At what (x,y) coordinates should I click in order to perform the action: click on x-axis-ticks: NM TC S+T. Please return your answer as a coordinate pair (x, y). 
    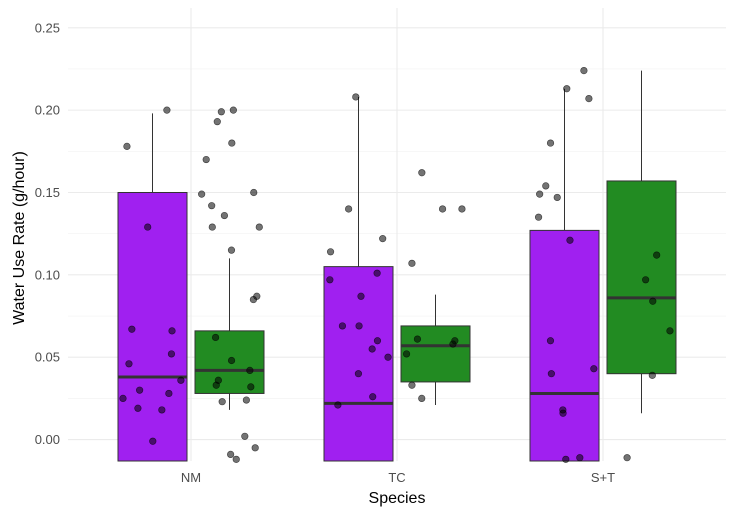
    Looking at the image, I should click on (398, 477).